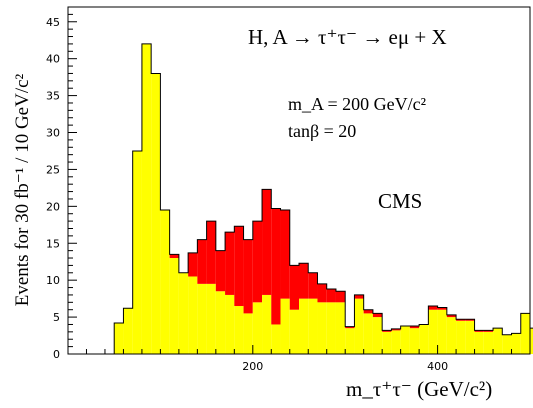  What do you see at coordinates (357, 104) in the screenshot?
I see `annotation-mass: m_A = 200 GeV/c²` at bounding box center [357, 104].